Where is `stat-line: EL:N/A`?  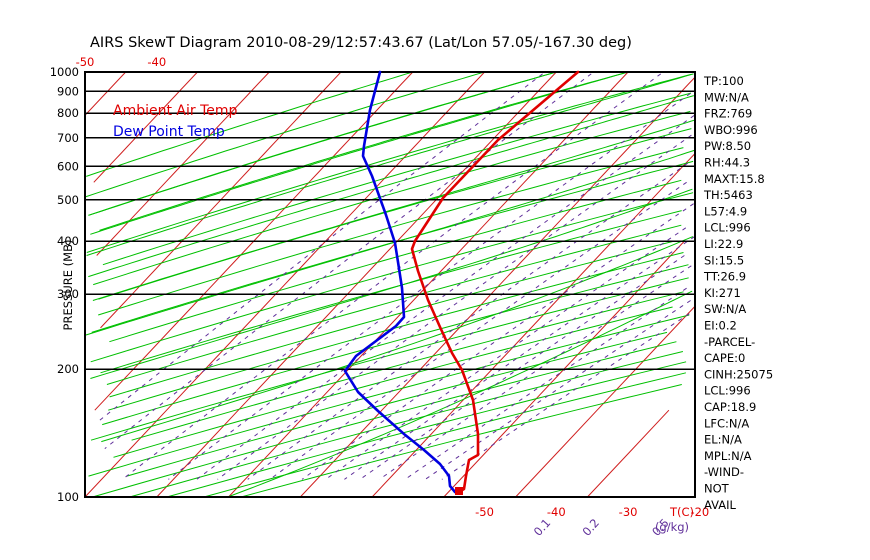 stat-line: EL:N/A is located at coordinates (723, 440).